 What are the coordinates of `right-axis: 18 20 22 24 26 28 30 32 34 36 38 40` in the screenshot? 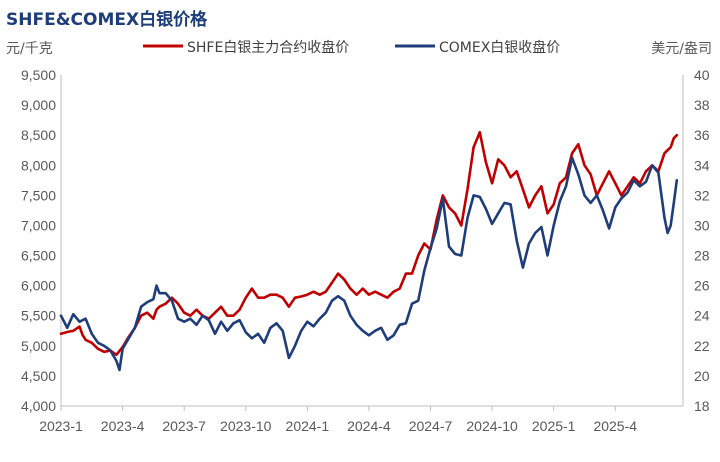 It's located at (696, 240).